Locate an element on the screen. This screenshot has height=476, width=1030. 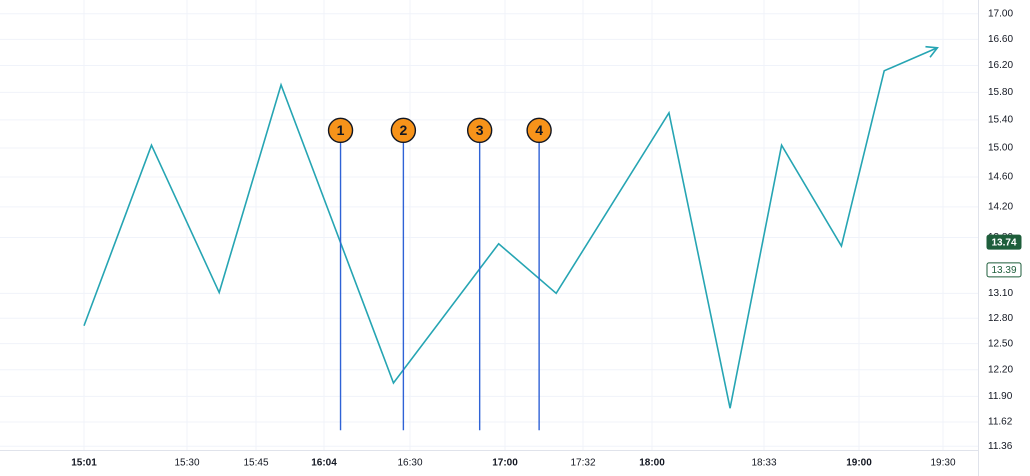
x-tick-label: 18:33 is located at coordinates (763, 463).